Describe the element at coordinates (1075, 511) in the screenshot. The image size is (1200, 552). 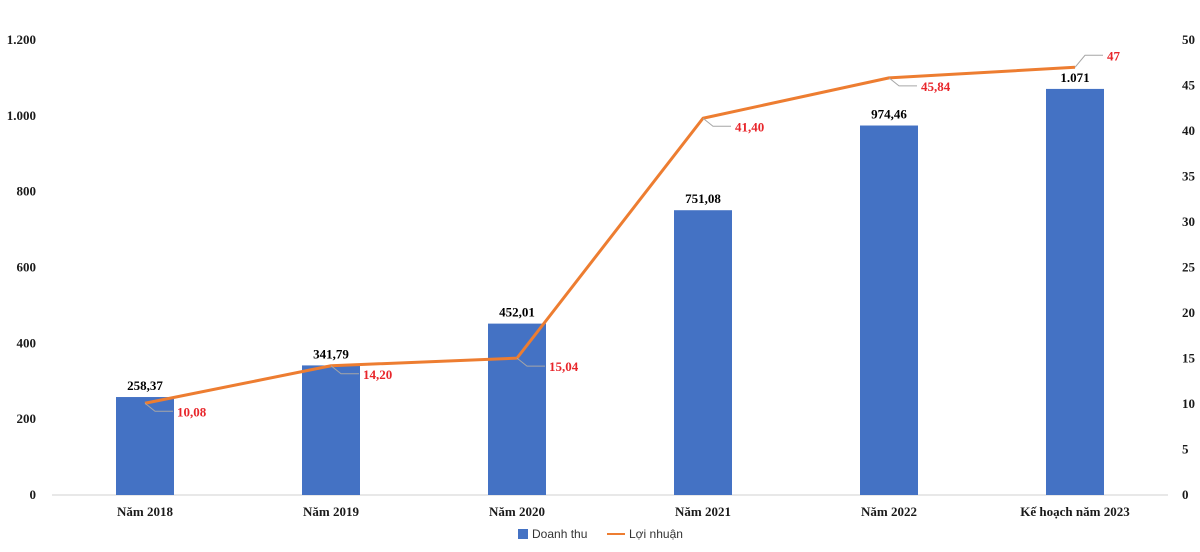
I see `category-label: Kế hoạch năm 2023` at that location.